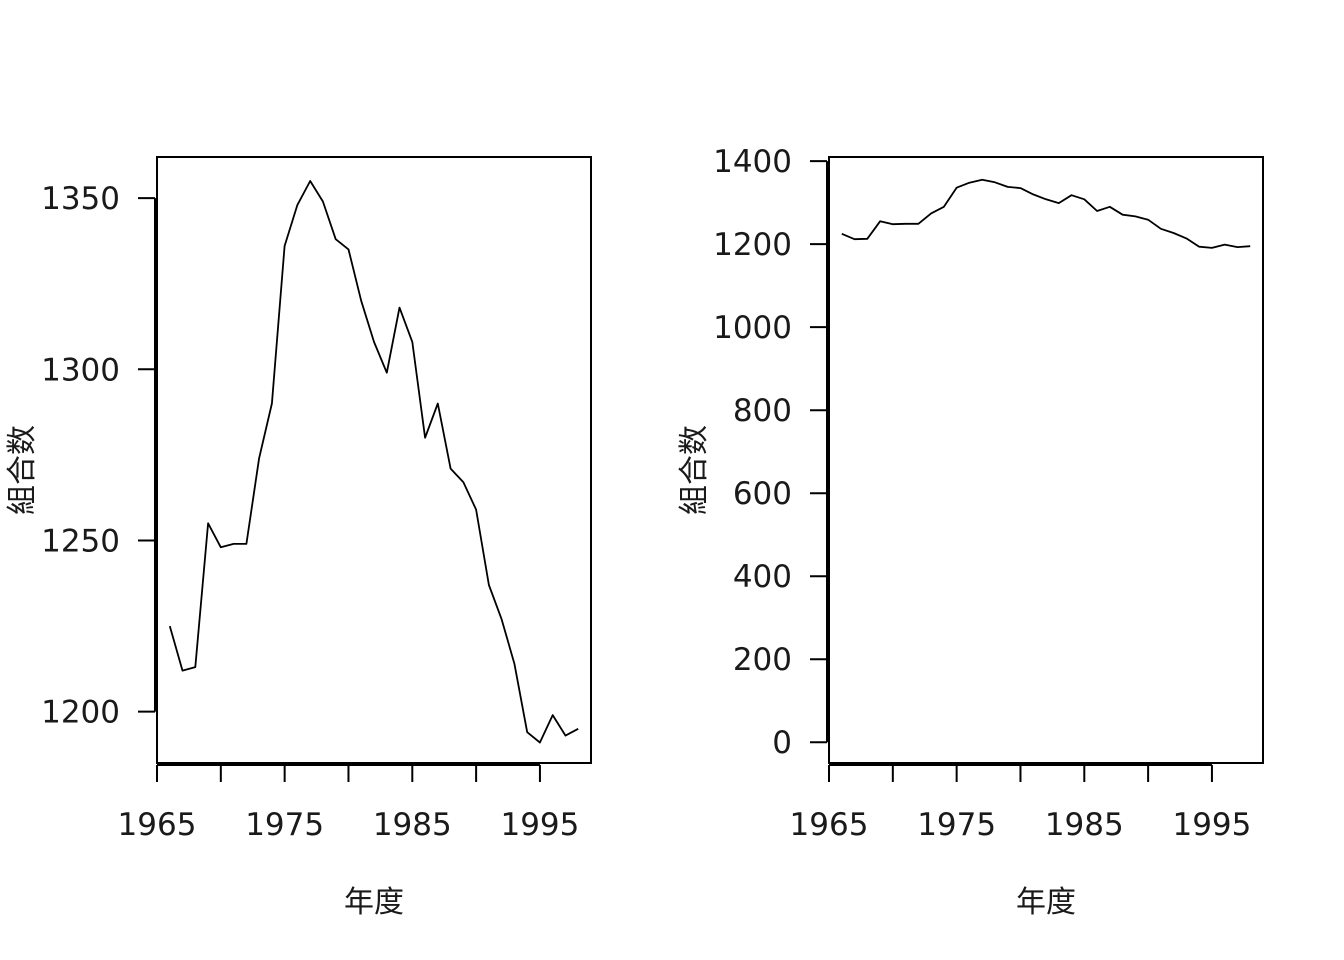  Describe the element at coordinates (752, 162) in the screenshot. I see `y-tick-label: 1400` at that location.